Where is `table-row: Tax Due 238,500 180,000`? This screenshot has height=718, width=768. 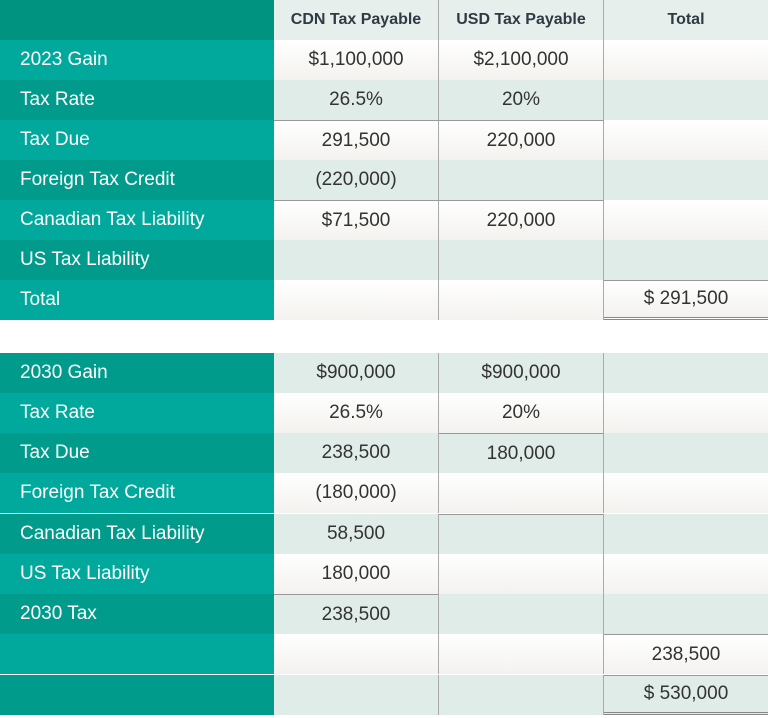
table-row: Tax Due 238,500 180,000 is located at coordinates (384, 453).